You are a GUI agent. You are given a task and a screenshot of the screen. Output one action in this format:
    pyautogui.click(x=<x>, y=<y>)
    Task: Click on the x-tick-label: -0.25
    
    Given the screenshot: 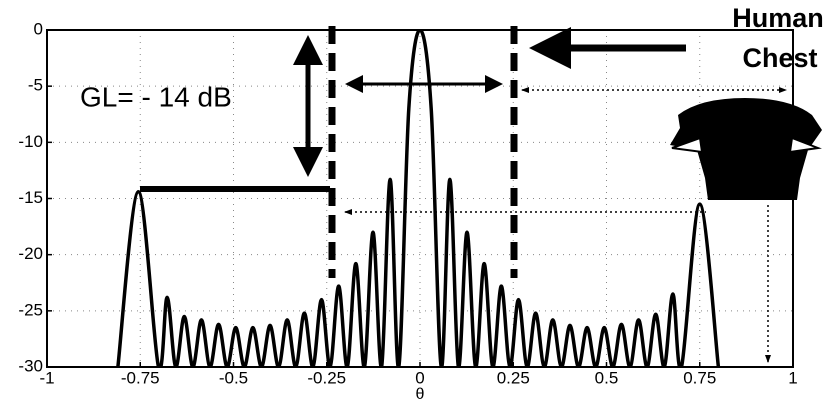 What is the action you would take?
    pyautogui.click(x=326, y=377)
    